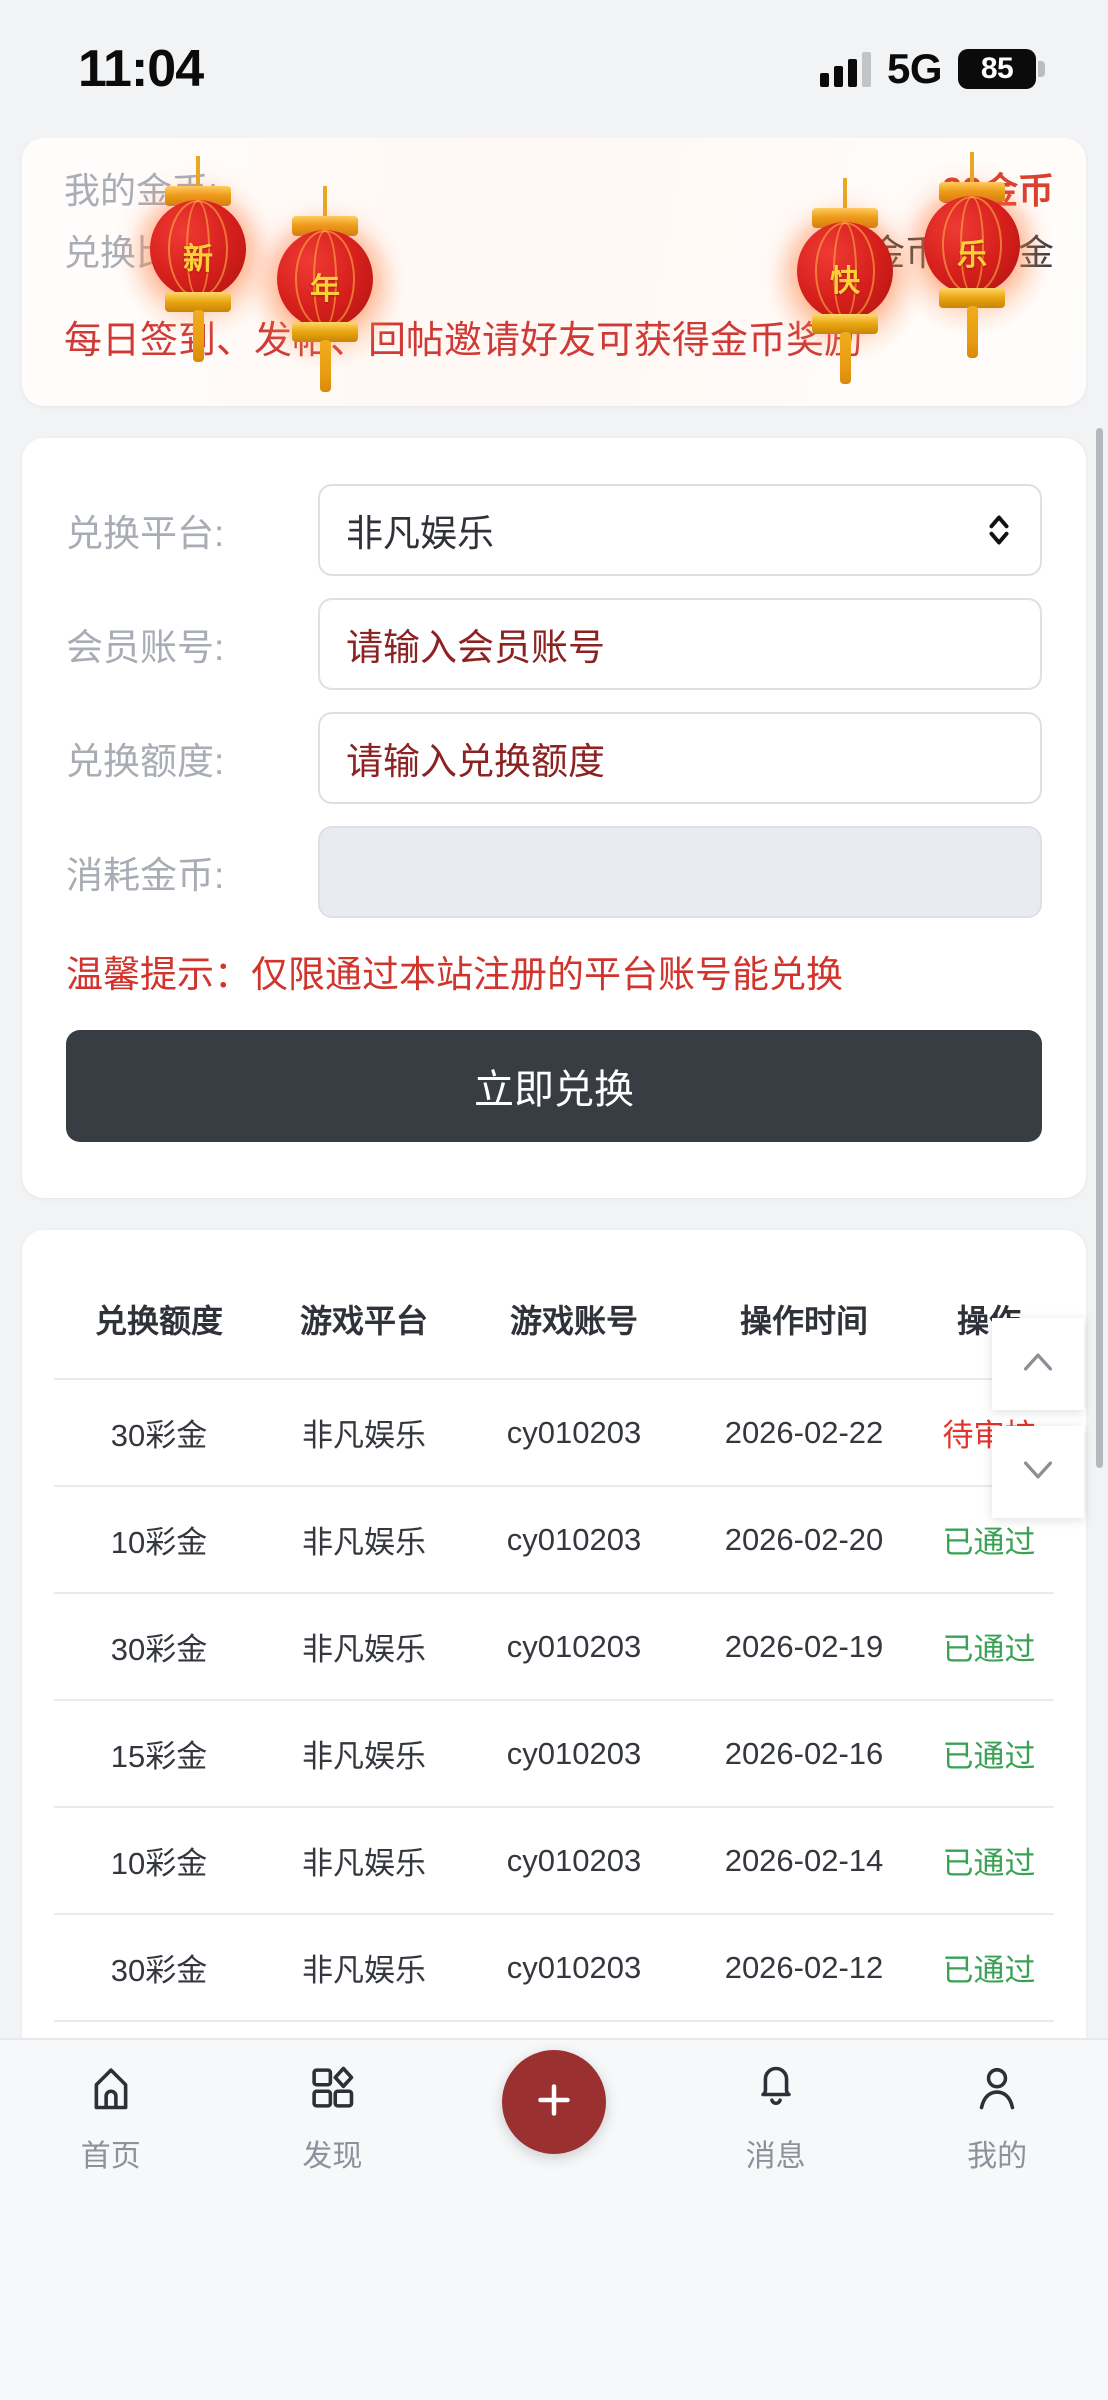 The image size is (1108, 2400). I want to click on nav-label-discover: 发现, so click(332, 2156).